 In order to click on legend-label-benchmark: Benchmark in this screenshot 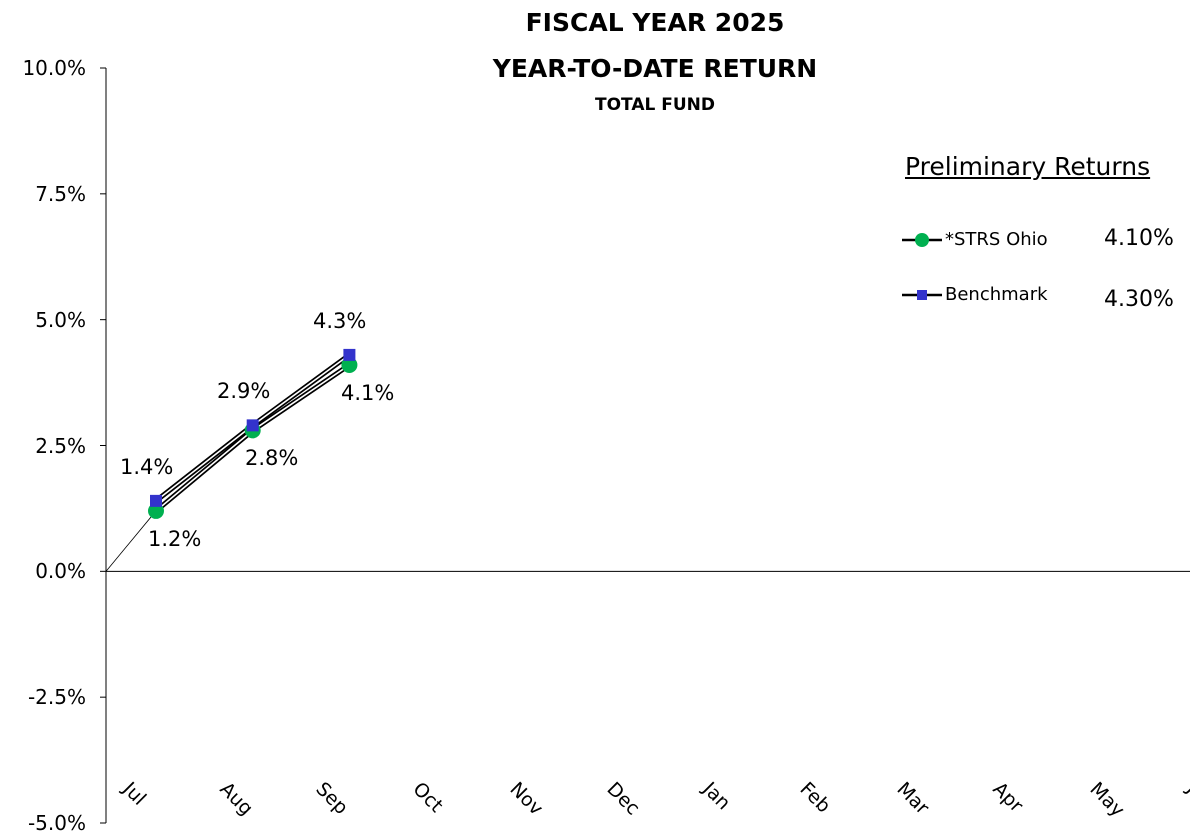, I will do `click(996, 294)`.